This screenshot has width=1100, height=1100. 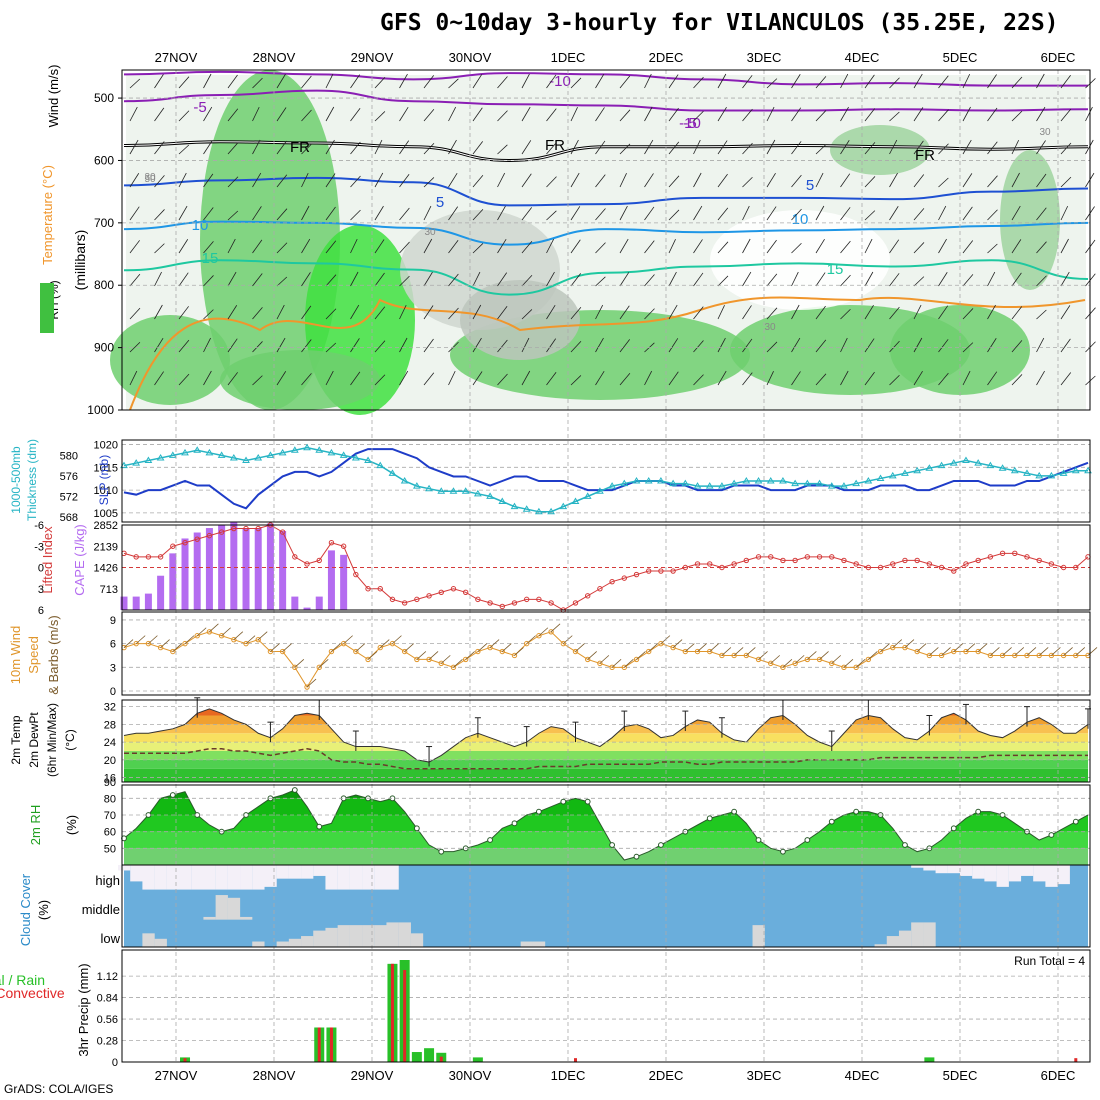 What do you see at coordinates (560, 81) in the screenshot?
I see `contour-label: -10` at bounding box center [560, 81].